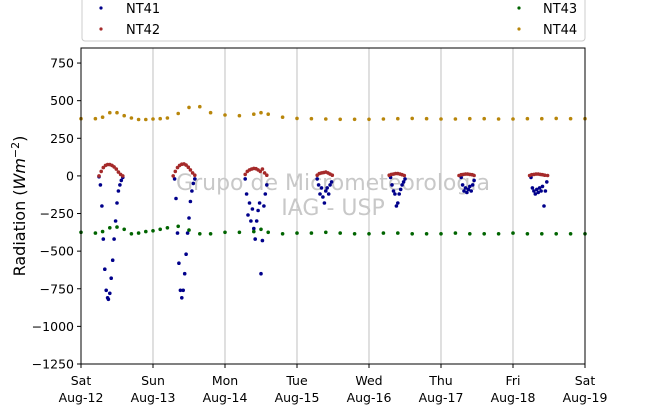  What do you see at coordinates (19, 173) in the screenshot?
I see `y-axis-label-unit: Wm` at bounding box center [19, 173].